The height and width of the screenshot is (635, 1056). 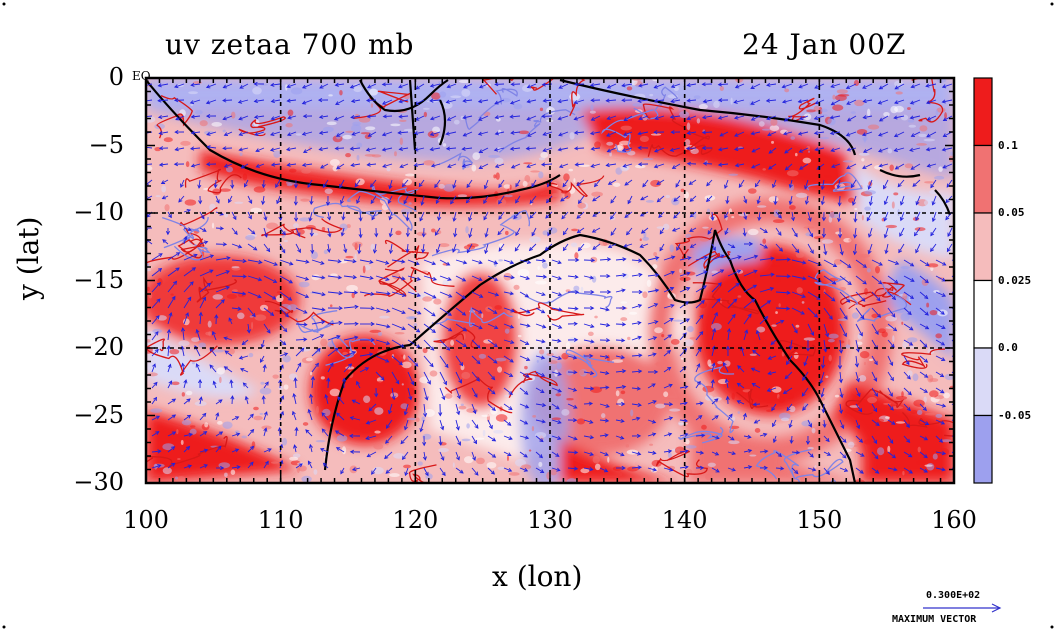 What do you see at coordinates (89, 482) in the screenshot?
I see `y-tick-label: −30` at bounding box center [89, 482].